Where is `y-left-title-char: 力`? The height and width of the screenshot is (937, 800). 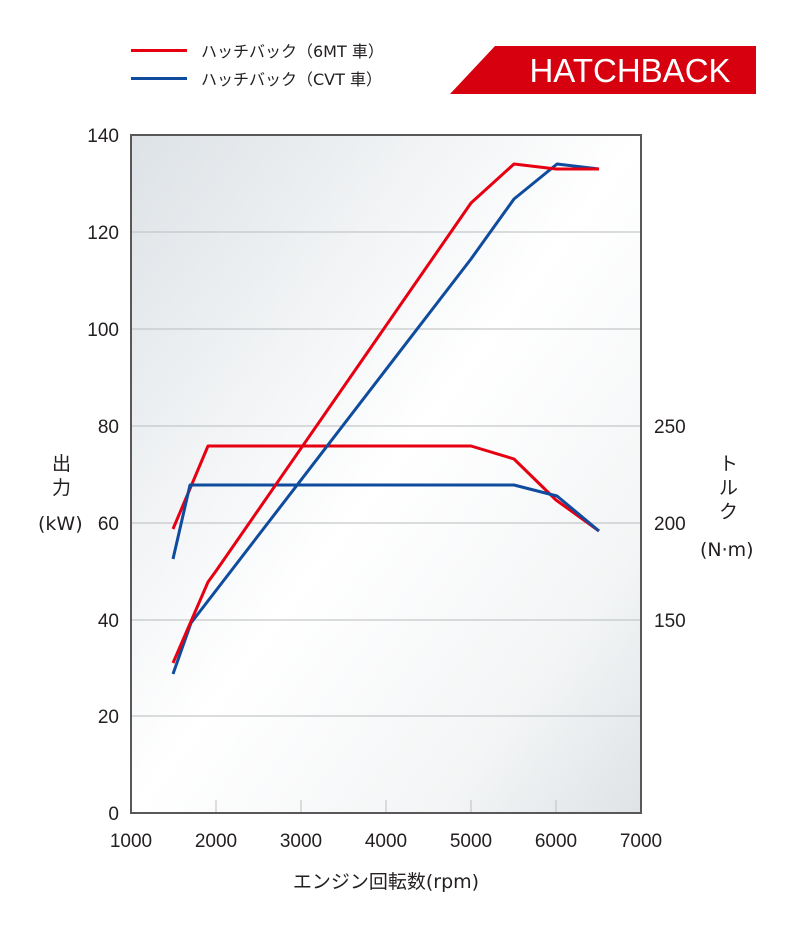
y-left-title-char: 力 is located at coordinates (61, 488).